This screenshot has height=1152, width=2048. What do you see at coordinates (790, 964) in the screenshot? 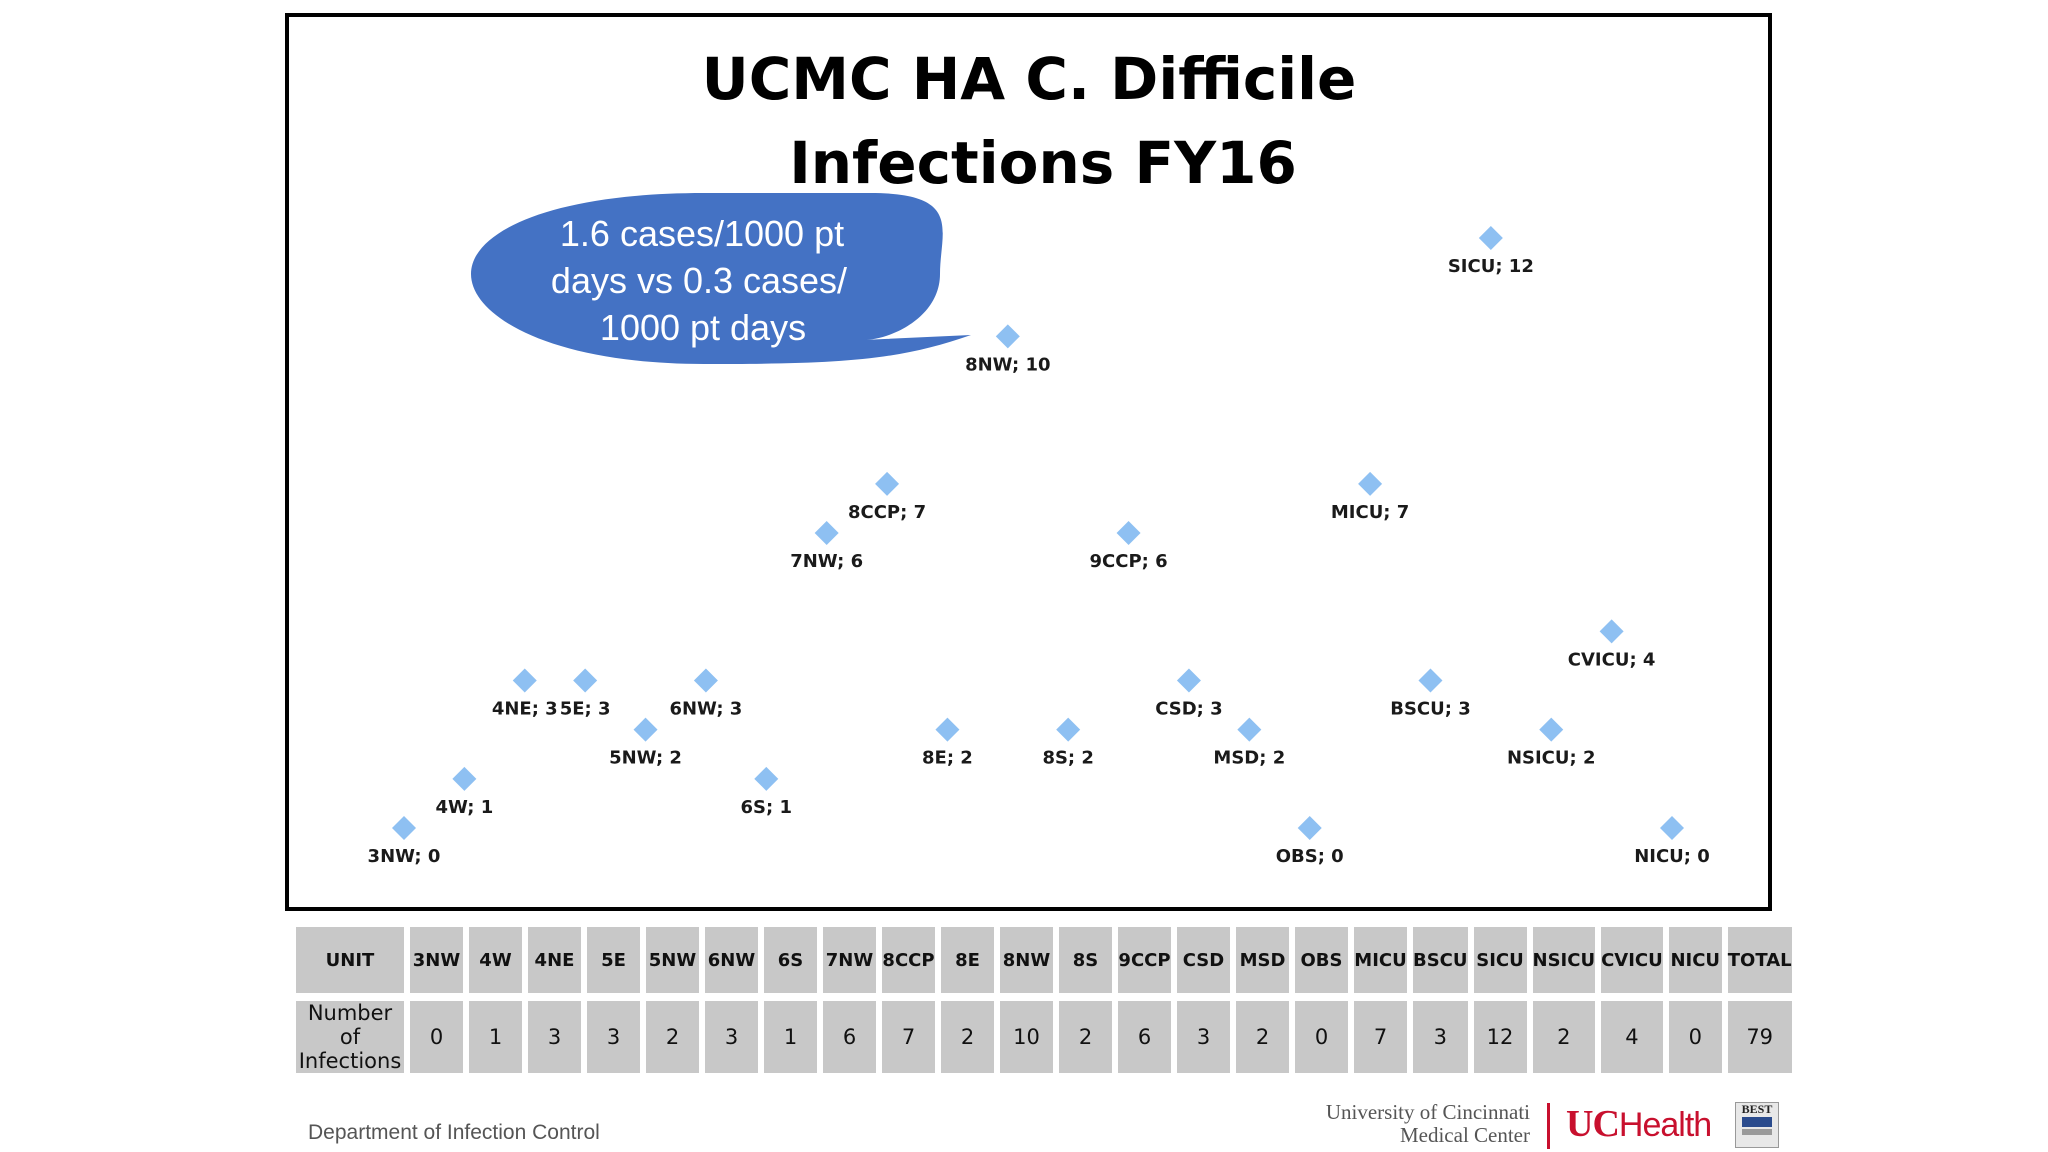
I see `table-unit-6s: 6S` at bounding box center [790, 964].